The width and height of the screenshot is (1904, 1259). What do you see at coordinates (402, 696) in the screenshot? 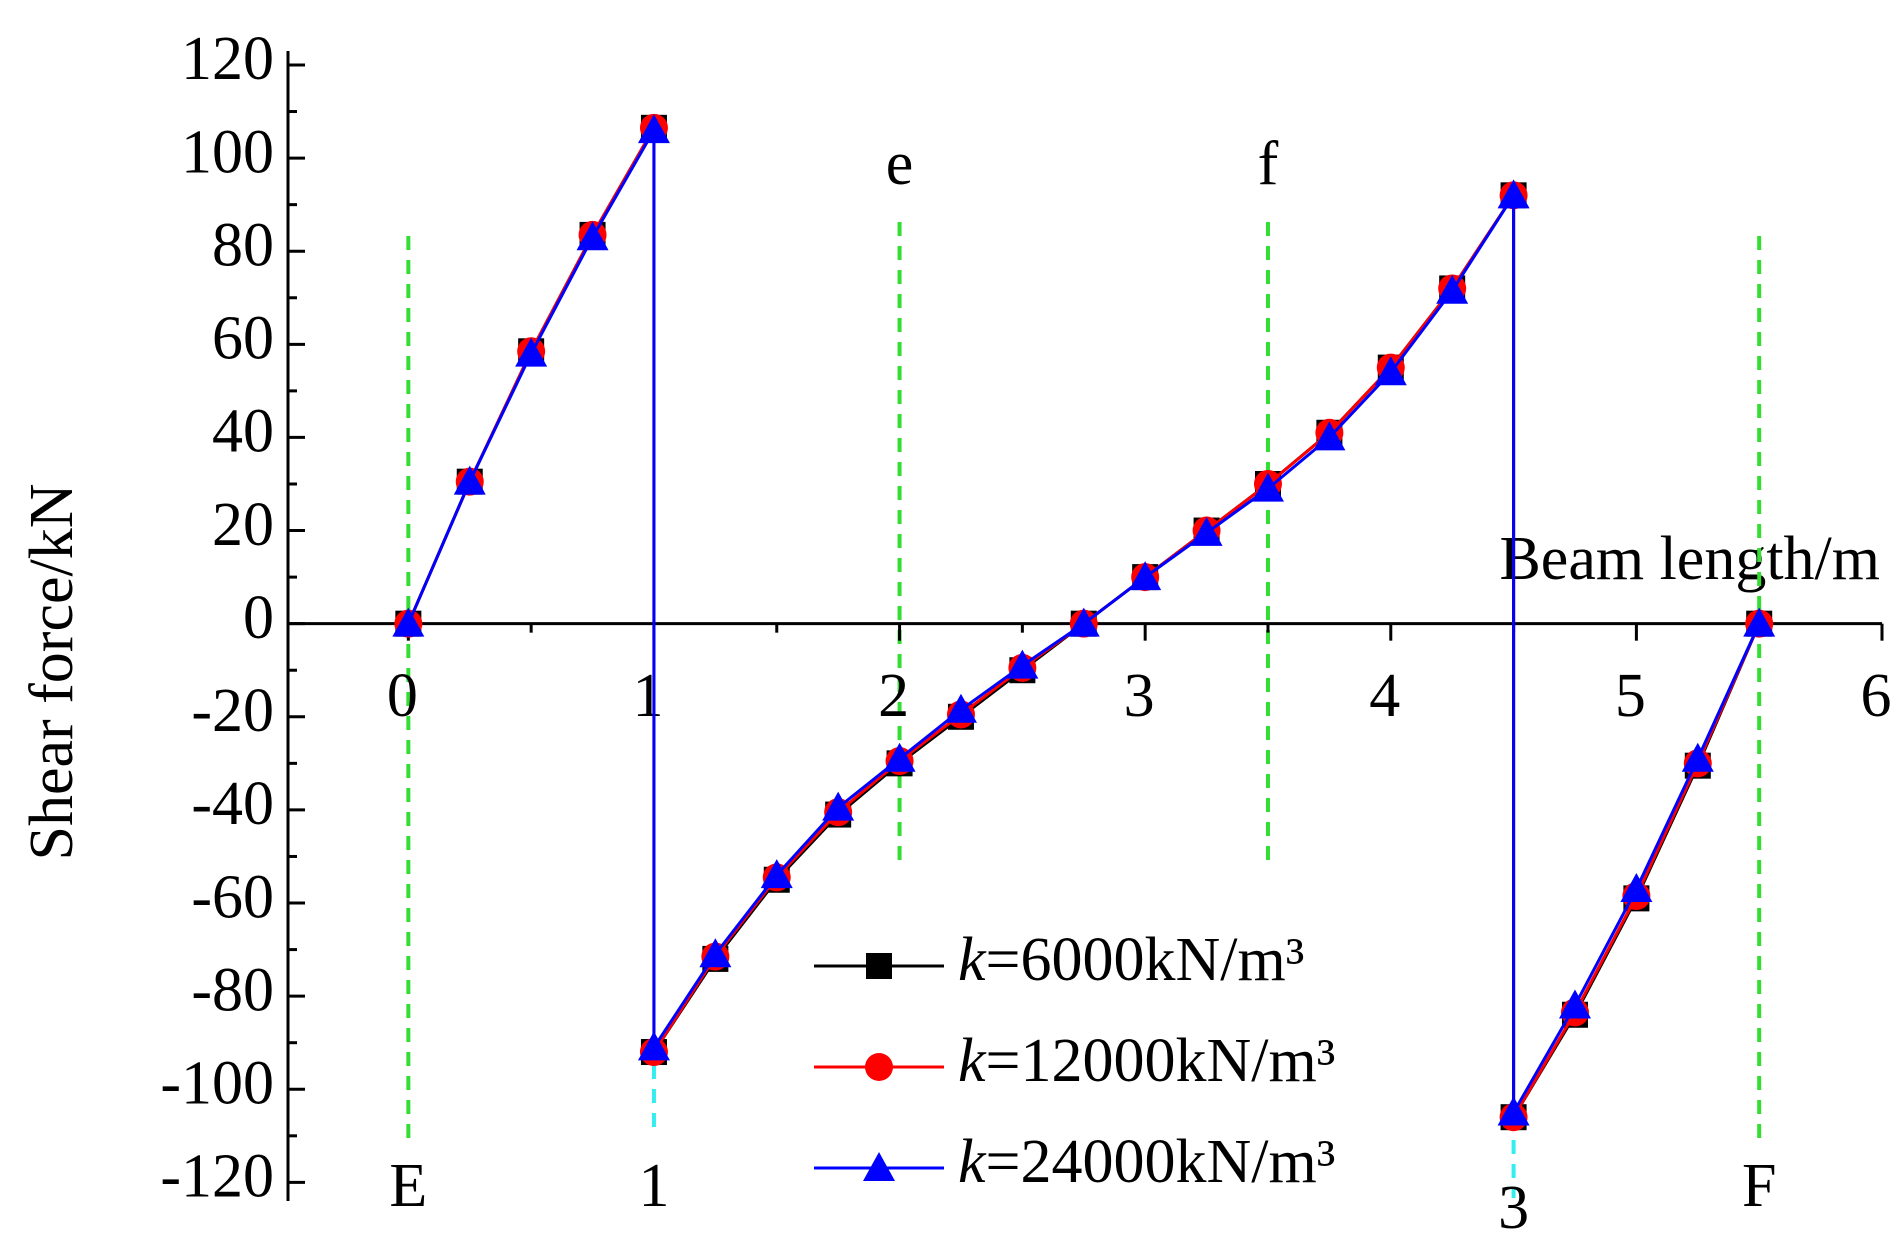
I see `x-tick-label: 0` at bounding box center [402, 696].